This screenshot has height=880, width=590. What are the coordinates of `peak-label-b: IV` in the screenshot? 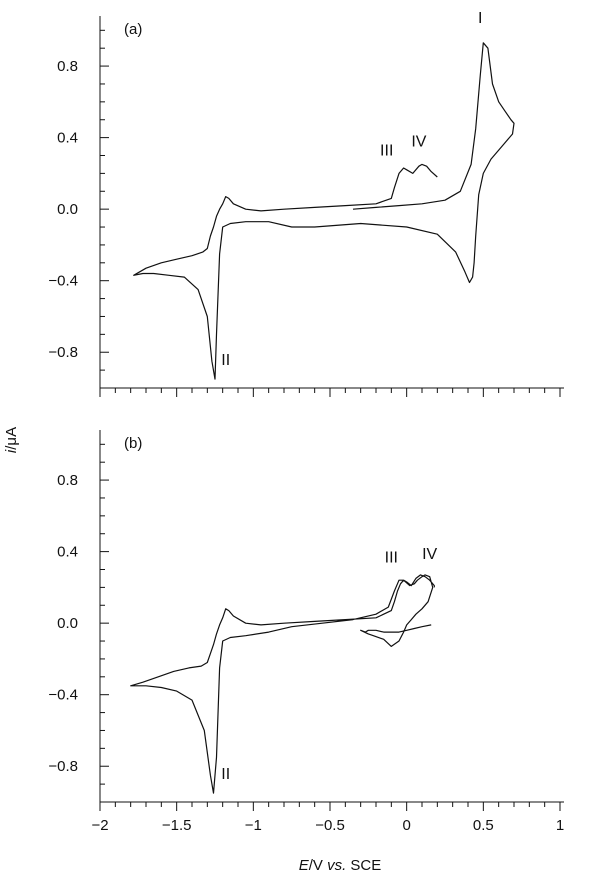 It's located at (429, 554).